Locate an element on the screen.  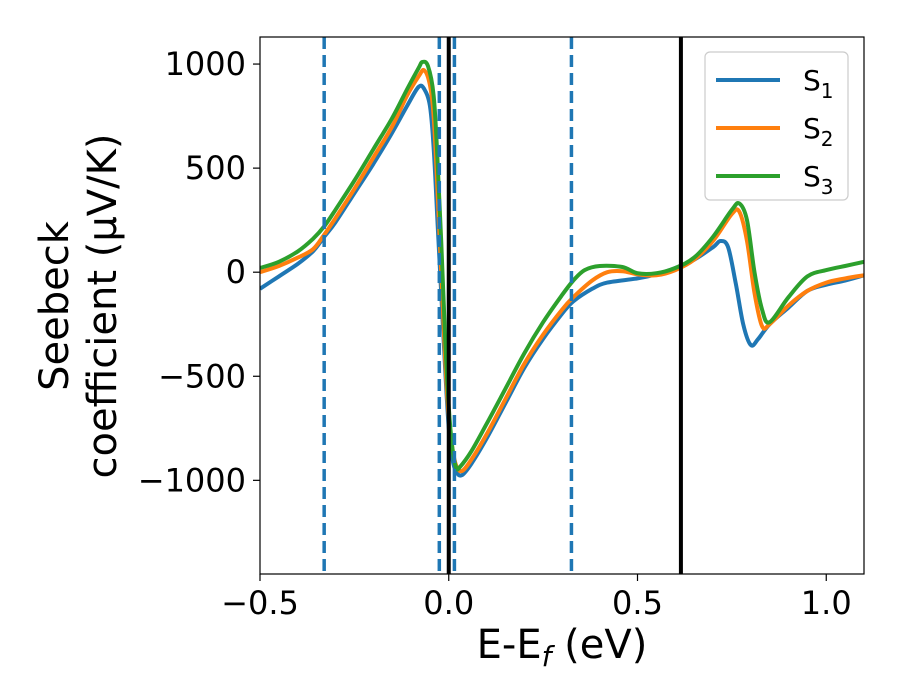
y-axis-ticks: −1000 −500 0 500 1000 is located at coordinates (199, 272).